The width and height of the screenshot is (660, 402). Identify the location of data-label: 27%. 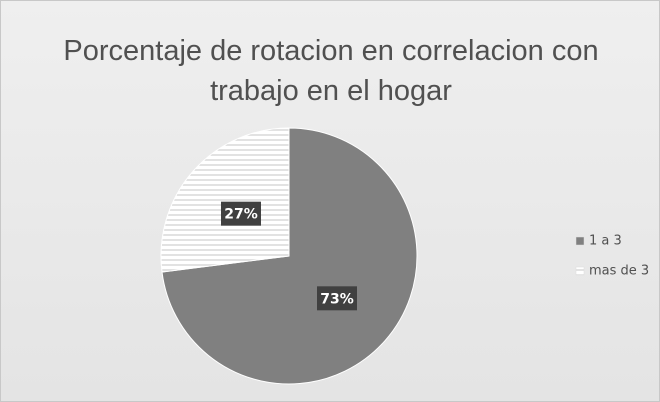
(241, 215).